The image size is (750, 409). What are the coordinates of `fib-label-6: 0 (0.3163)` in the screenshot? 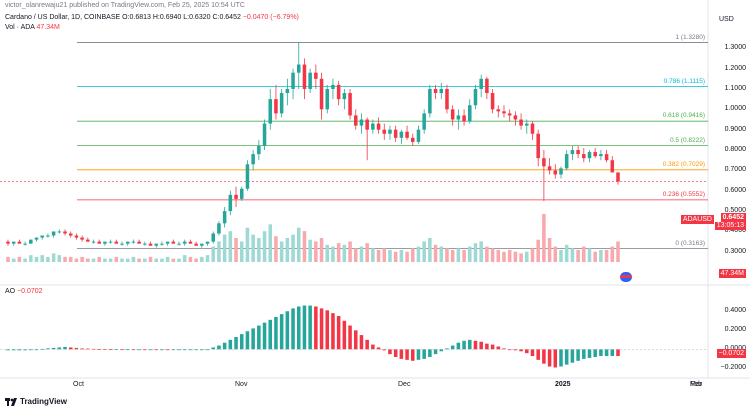 It's located at (690, 243).